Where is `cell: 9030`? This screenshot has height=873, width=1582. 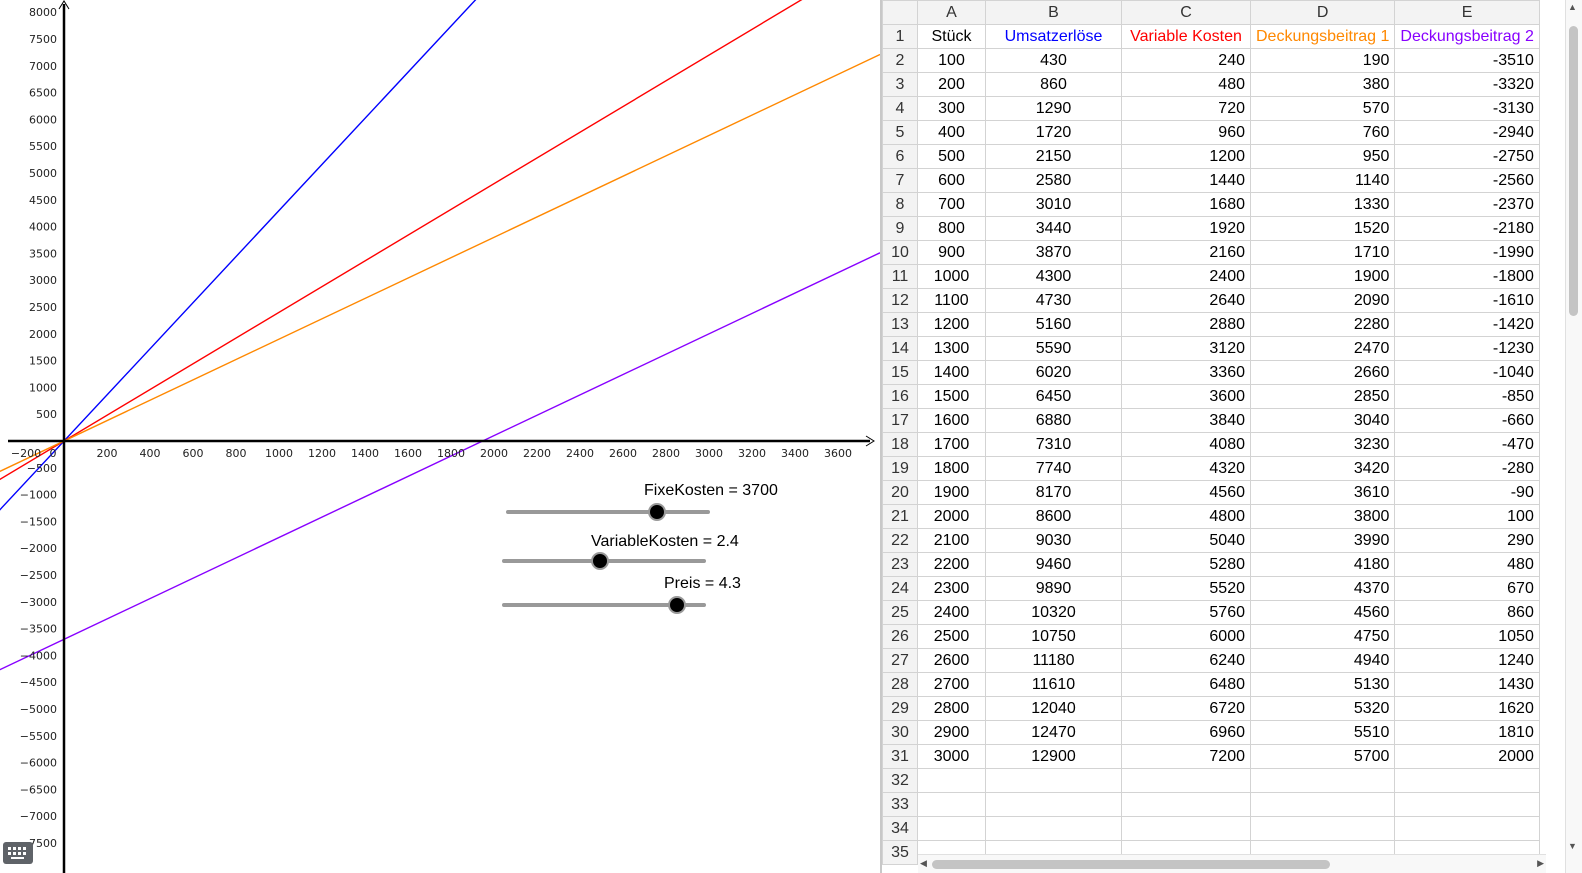
cell: 9030 is located at coordinates (1053, 540).